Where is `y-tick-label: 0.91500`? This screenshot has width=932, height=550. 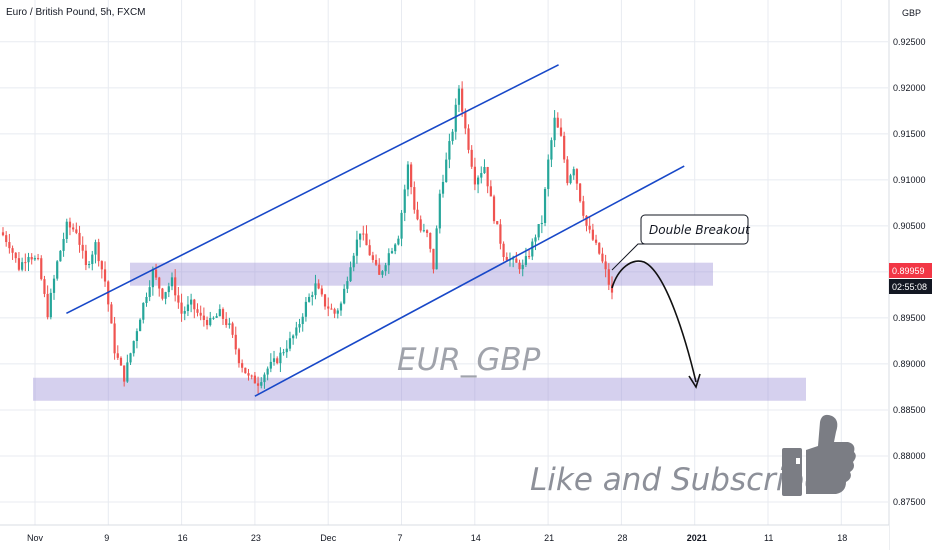 y-tick-label: 0.91500 is located at coordinates (909, 134).